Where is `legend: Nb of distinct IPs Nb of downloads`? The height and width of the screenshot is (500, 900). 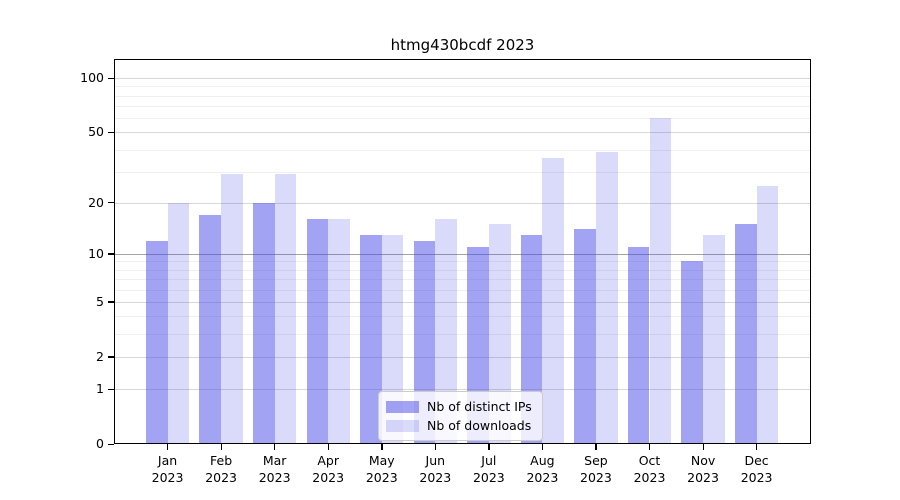 legend: Nb of distinct IPs Nb of downloads is located at coordinates (460, 416).